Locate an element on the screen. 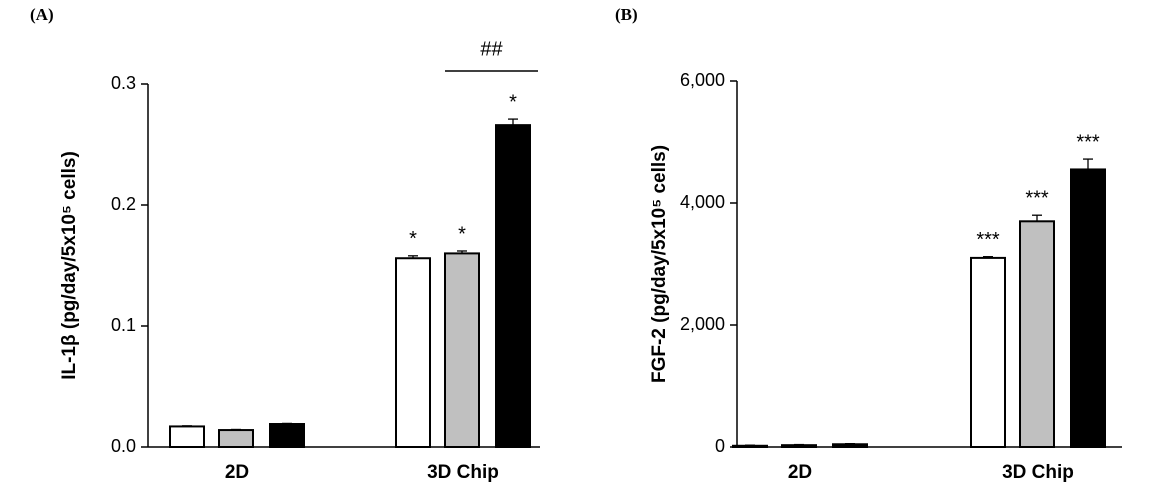 The height and width of the screenshot is (503, 1149). y-tick-label: 0 is located at coordinates (720, 446).